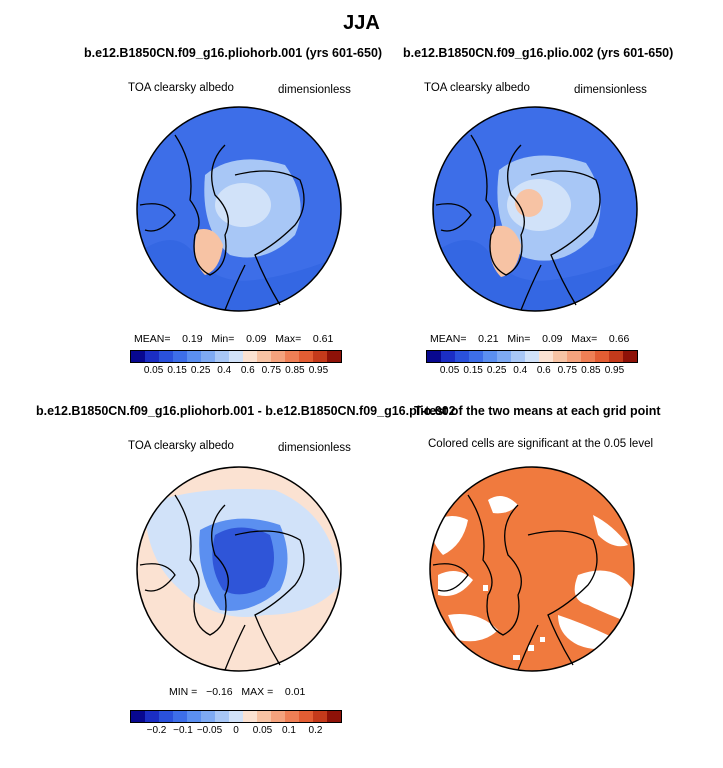 Image resolution: width=723 pixels, height=768 pixels. What do you see at coordinates (519, 339) in the screenshot?
I see `min-label: Min=` at bounding box center [519, 339].